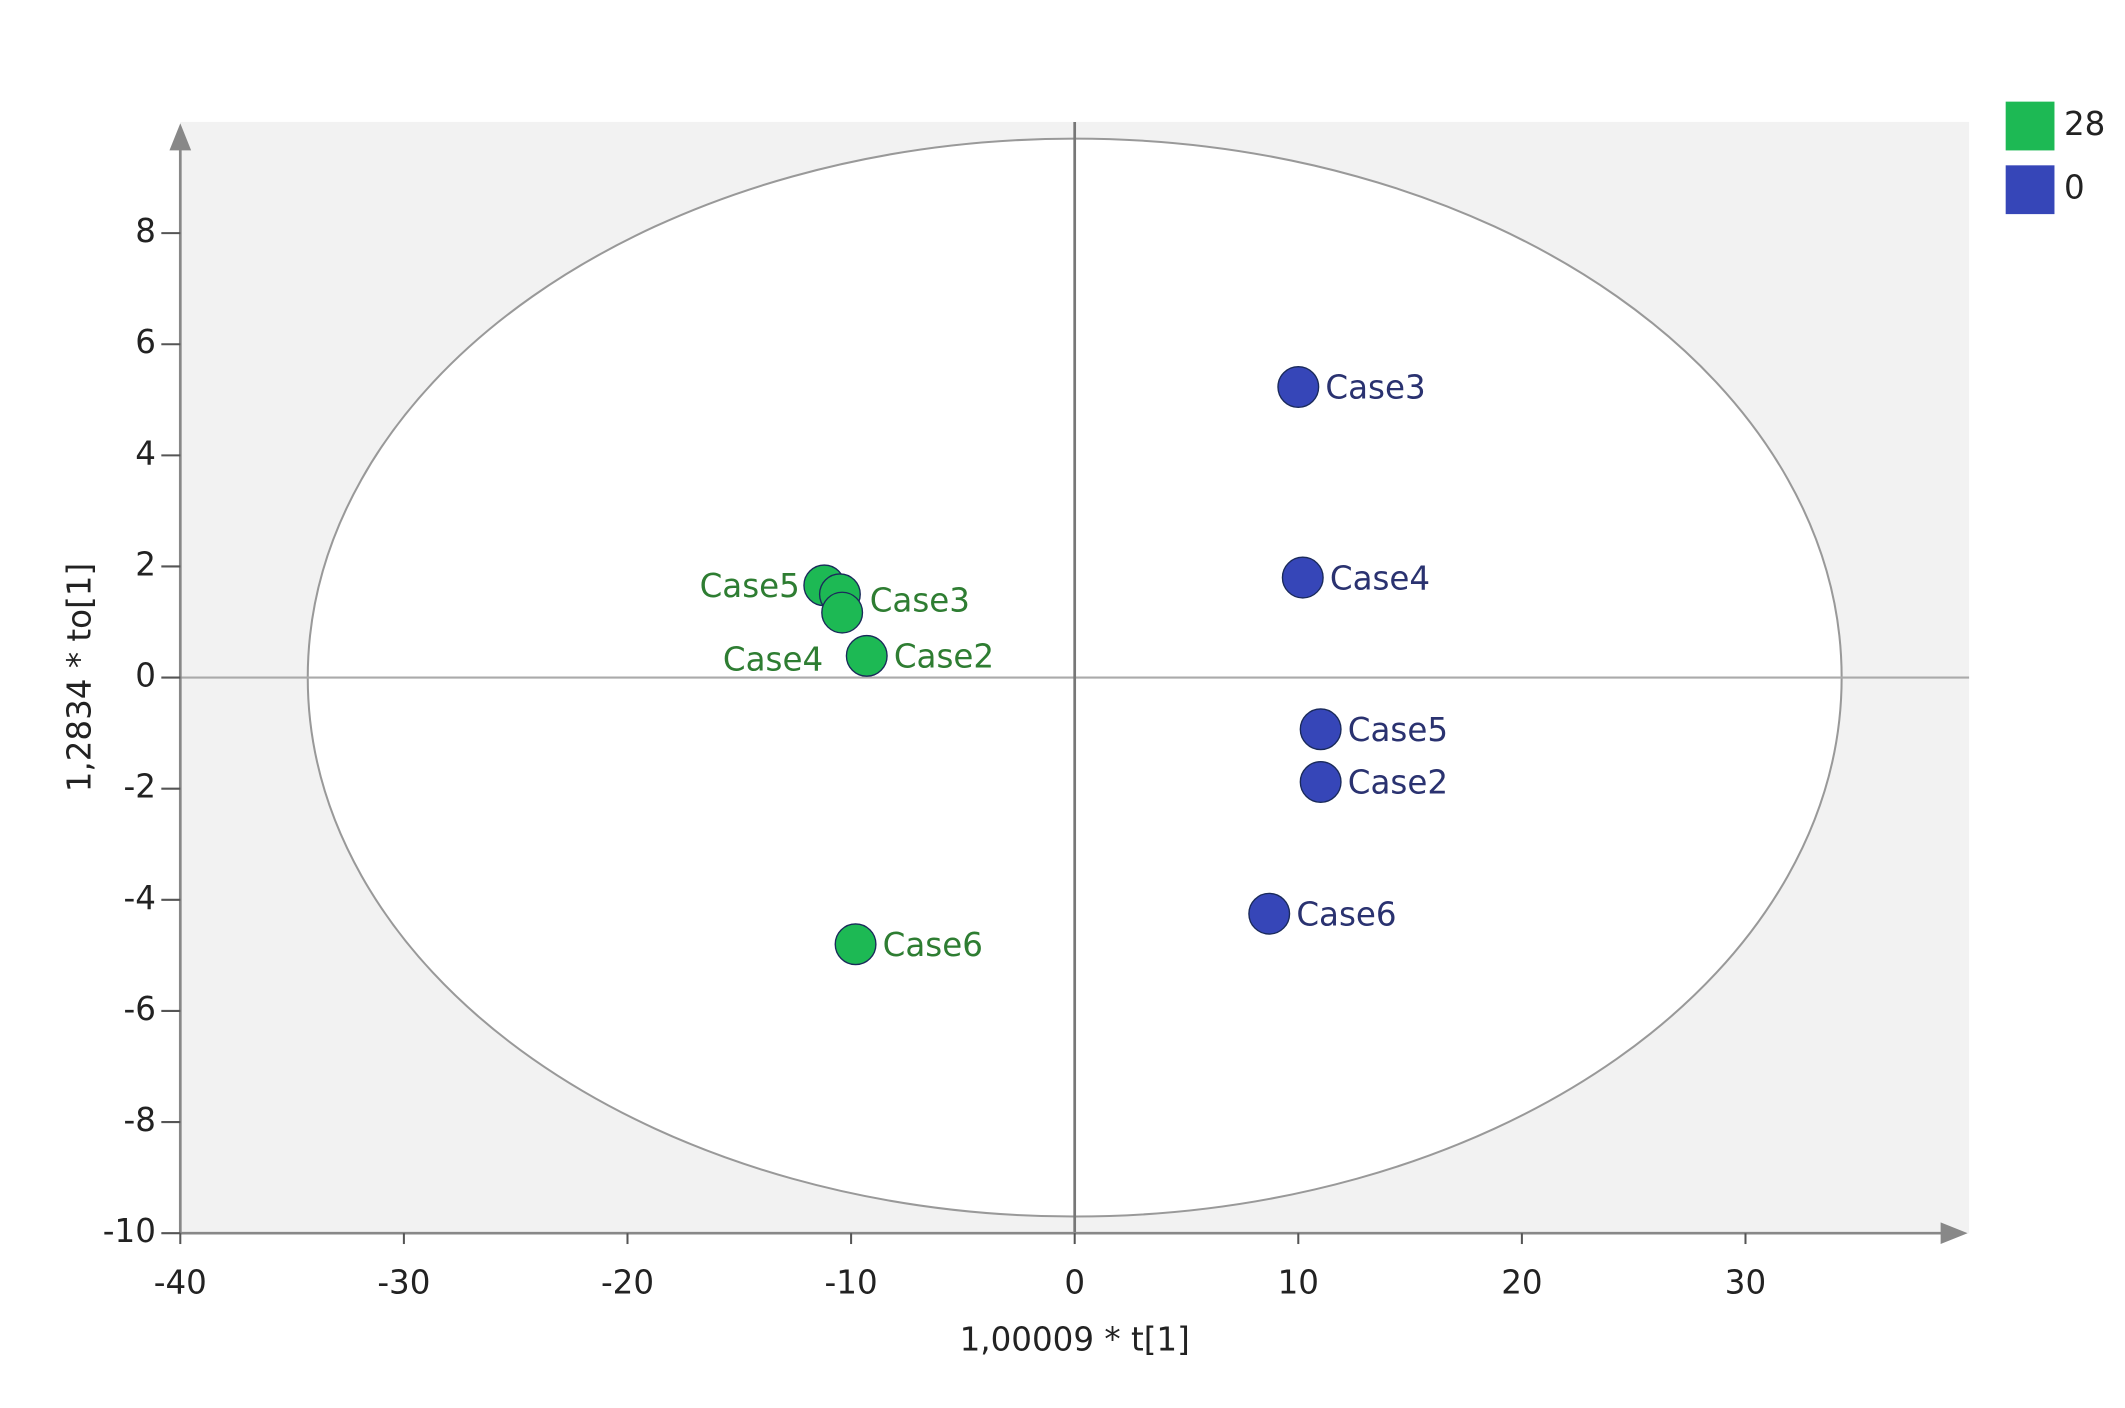  I want to click on legend-label: 28, so click(2084, 124).